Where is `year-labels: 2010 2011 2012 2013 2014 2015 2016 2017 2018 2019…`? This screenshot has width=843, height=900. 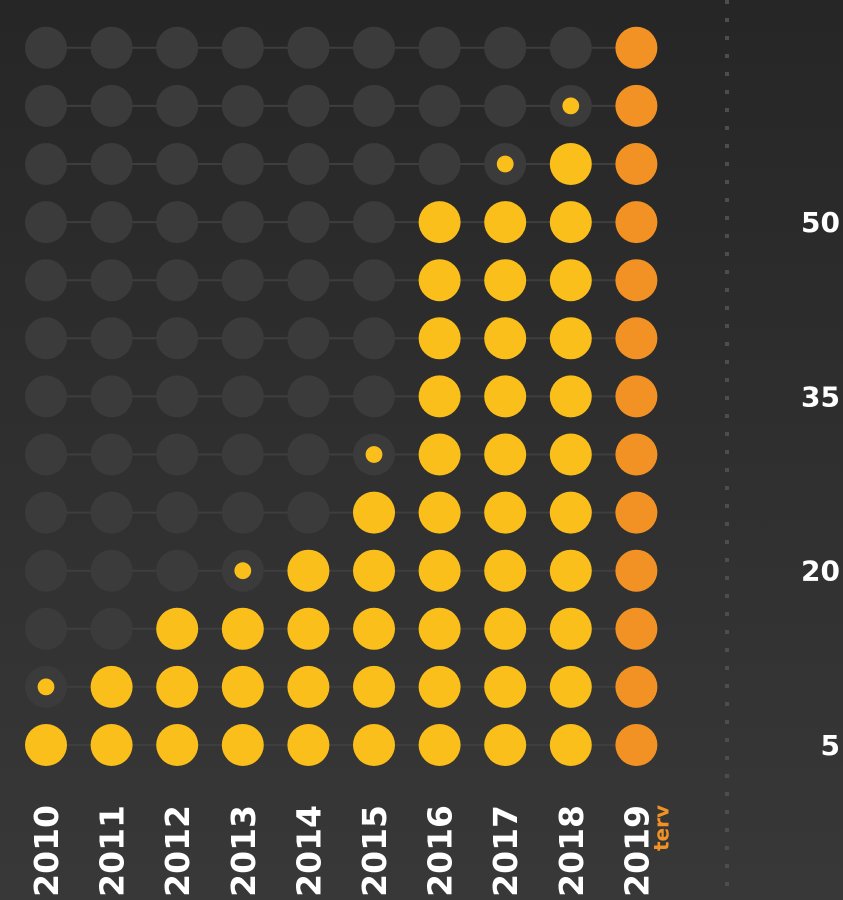 year-labels: 2010 2011 2012 2013 2014 2015 2016 2017 2018 2019… is located at coordinates (350, 851).